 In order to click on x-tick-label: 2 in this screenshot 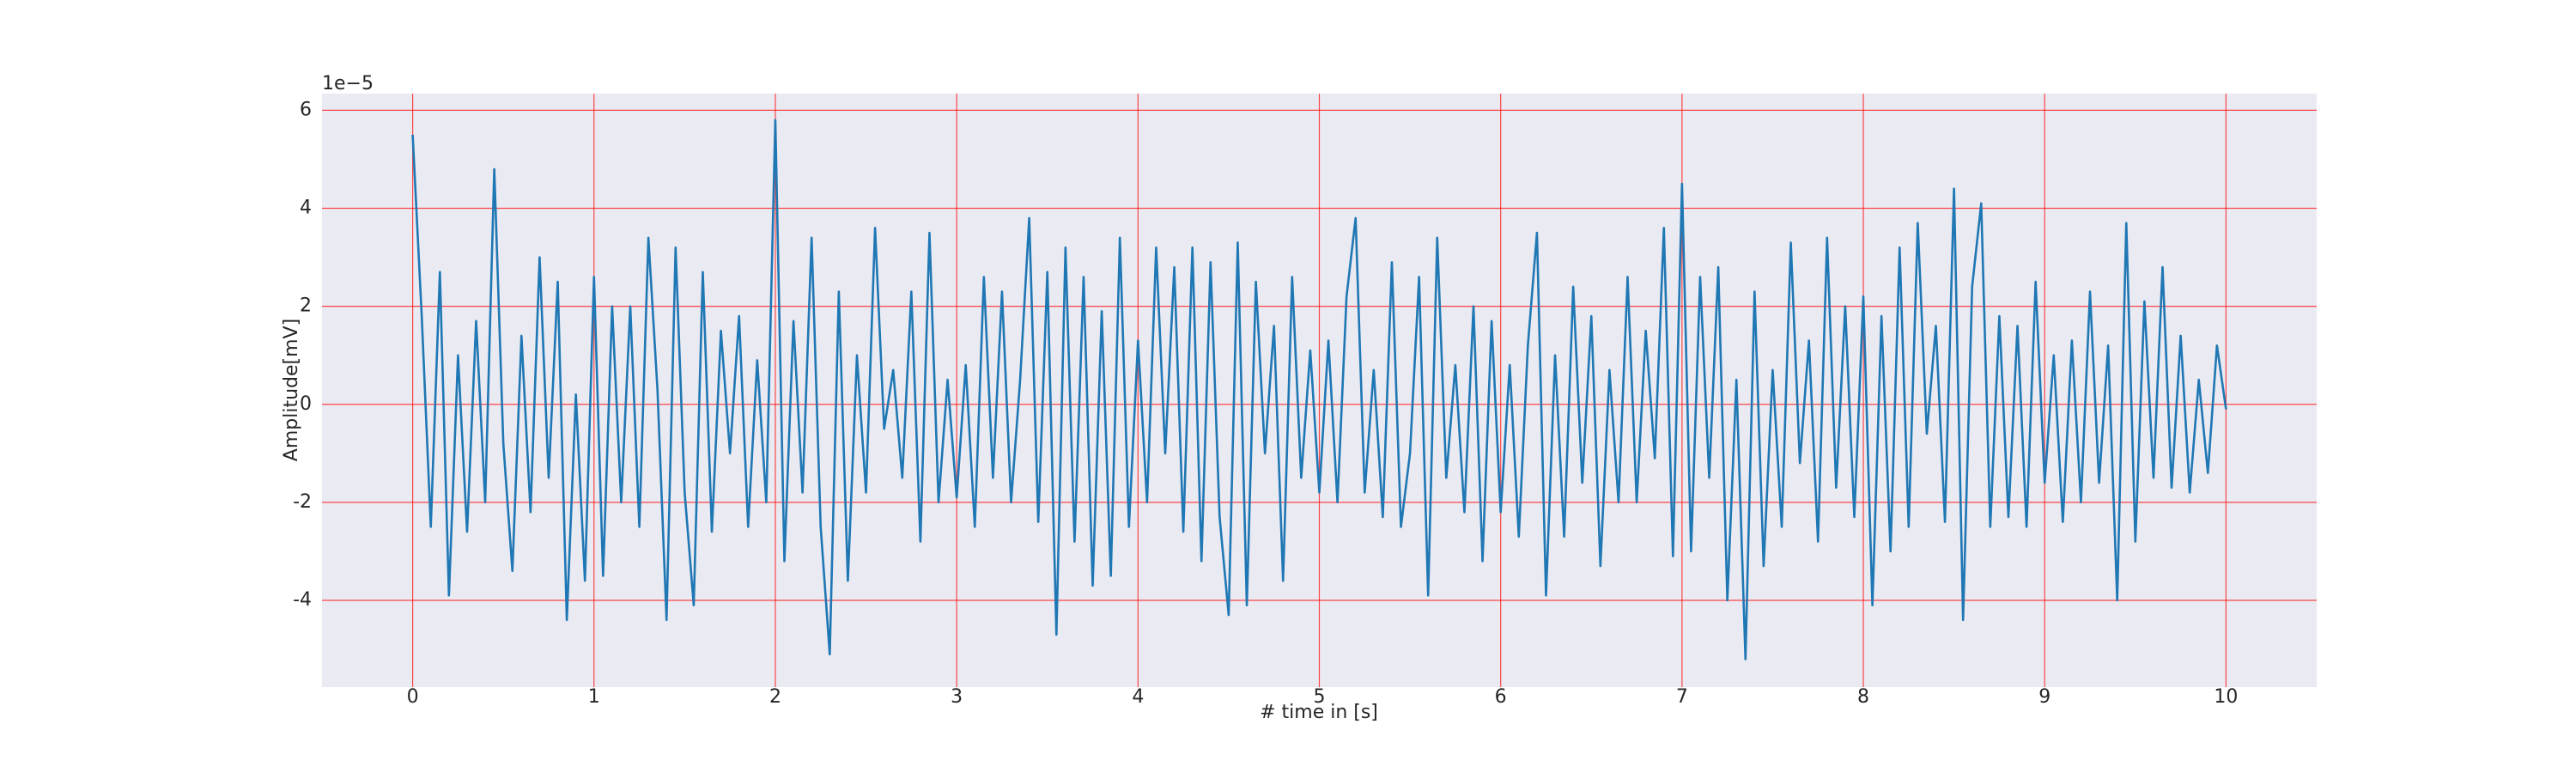, I will do `click(775, 697)`.